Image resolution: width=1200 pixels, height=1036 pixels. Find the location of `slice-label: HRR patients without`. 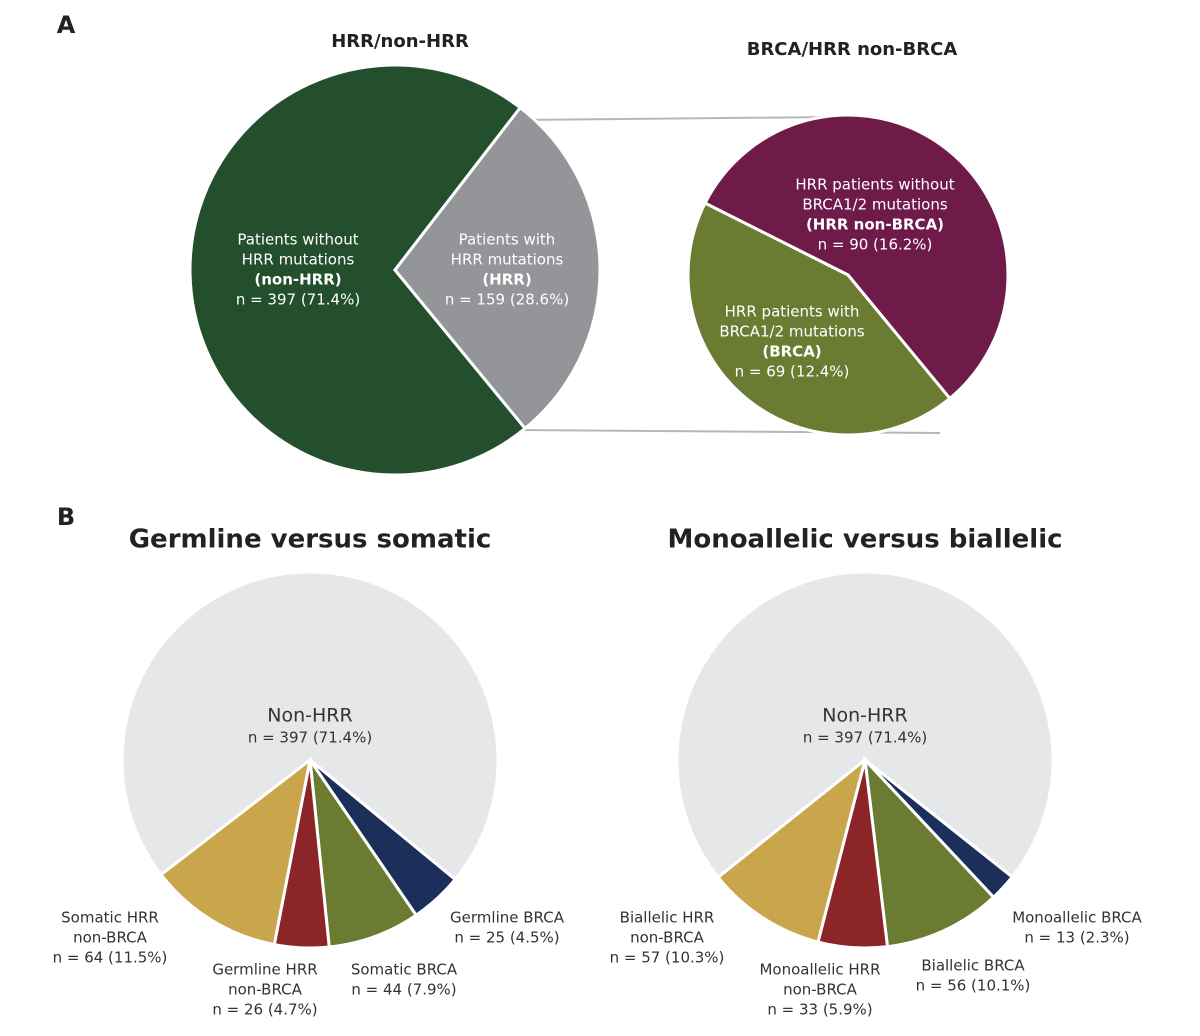

slice-label: HRR patients without is located at coordinates (874, 185).